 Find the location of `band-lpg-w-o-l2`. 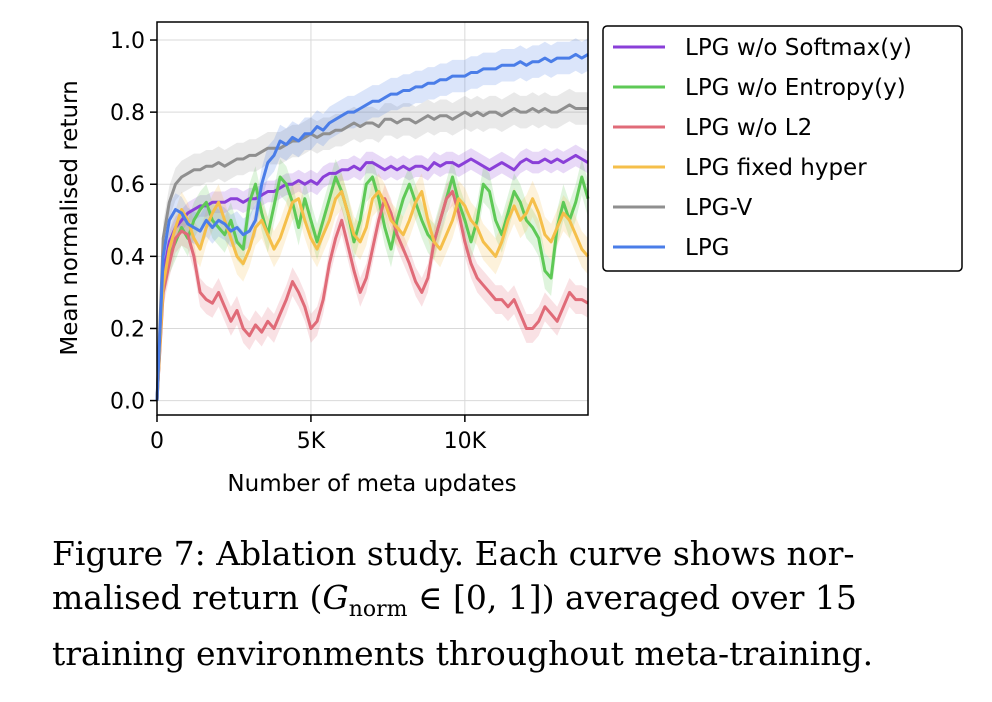

band-lpg-w-o-l2 is located at coordinates (372, 289).